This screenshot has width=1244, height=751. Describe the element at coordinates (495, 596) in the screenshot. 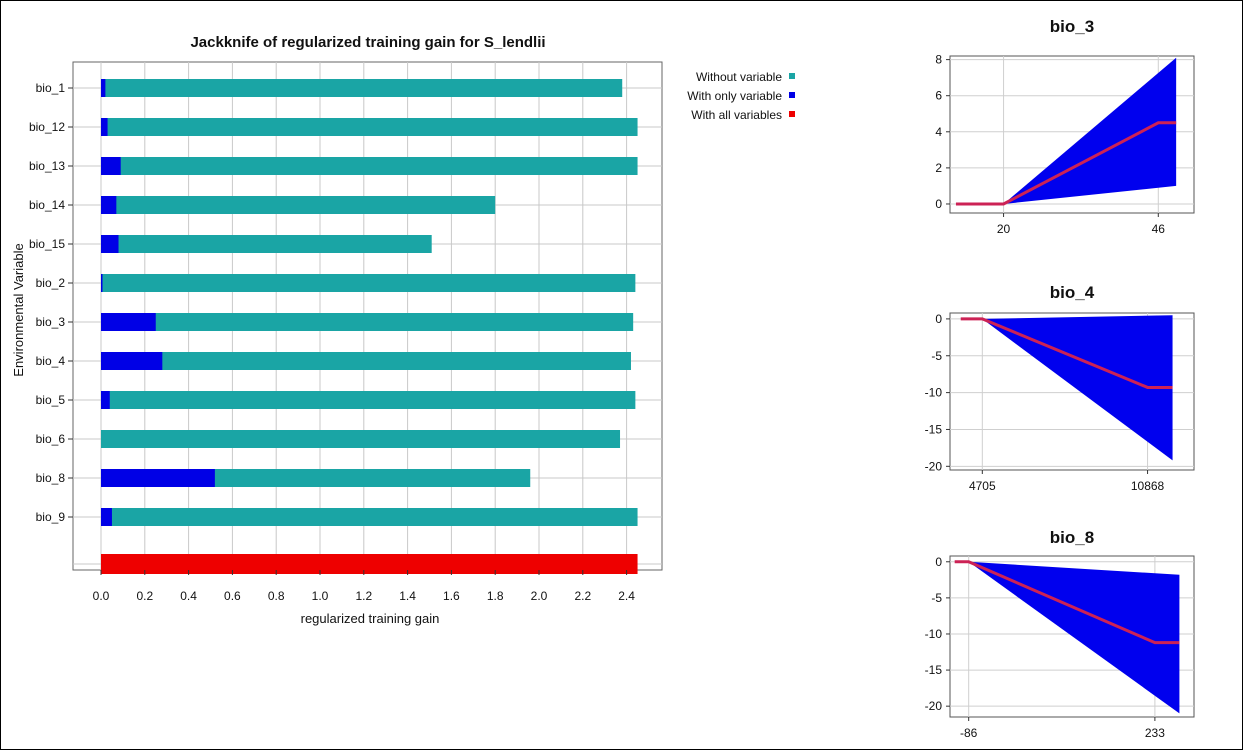

I see `x-tick-label: 1.8` at that location.